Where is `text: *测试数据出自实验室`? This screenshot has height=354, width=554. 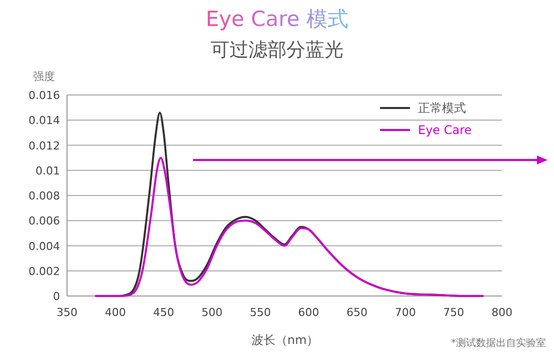
text: *测试数据出自实验室 is located at coordinates (498, 343).